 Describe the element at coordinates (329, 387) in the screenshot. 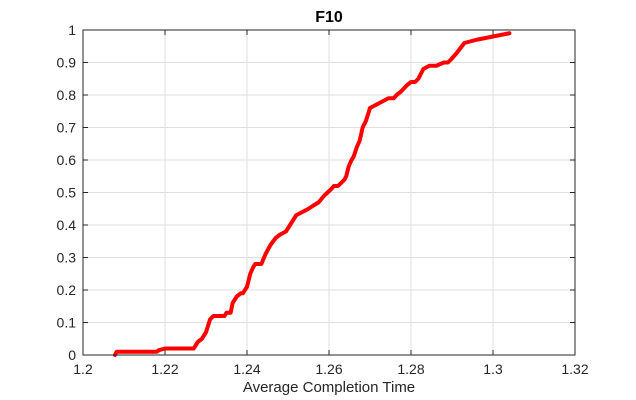

I see `x-axis-label: Average Completion Time` at that location.